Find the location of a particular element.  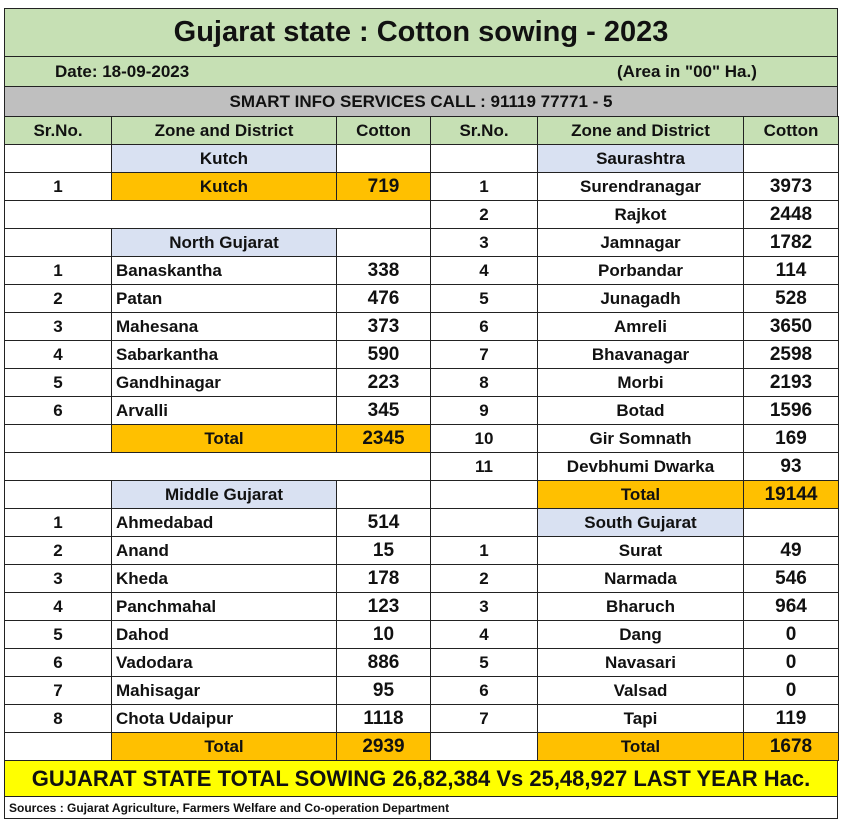

cotton-value: 123 is located at coordinates (383, 606).